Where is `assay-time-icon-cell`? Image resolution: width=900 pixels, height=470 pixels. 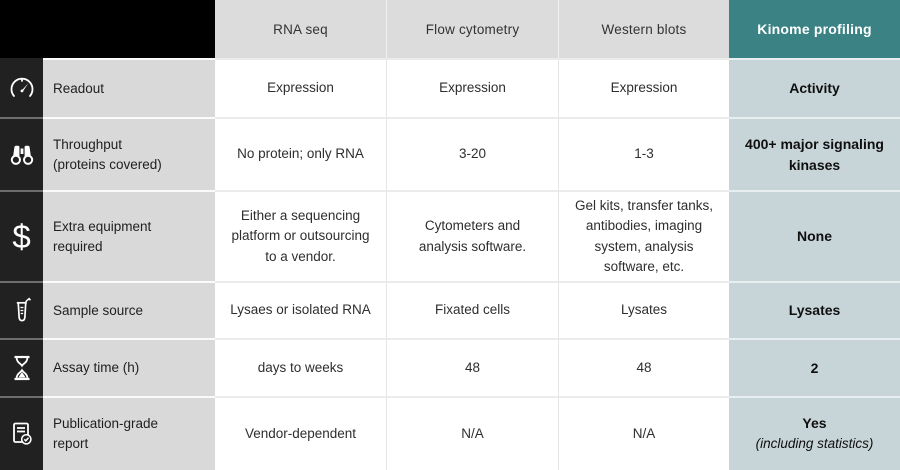 assay-time-icon-cell is located at coordinates (21, 367).